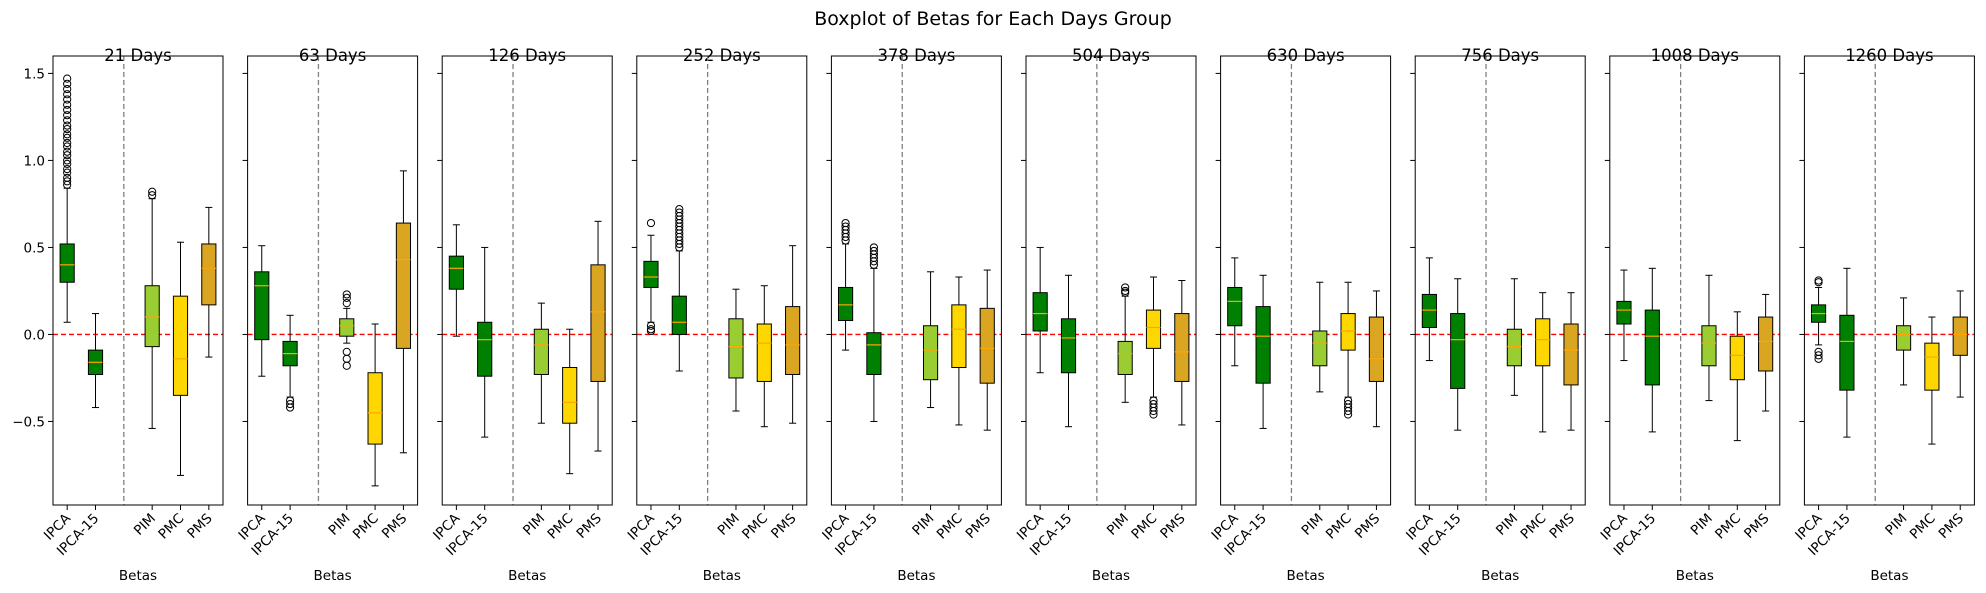 This screenshot has width=1986, height=593. Describe the element at coordinates (34, 248) in the screenshot. I see `y-tick-label: 0.5` at that location.